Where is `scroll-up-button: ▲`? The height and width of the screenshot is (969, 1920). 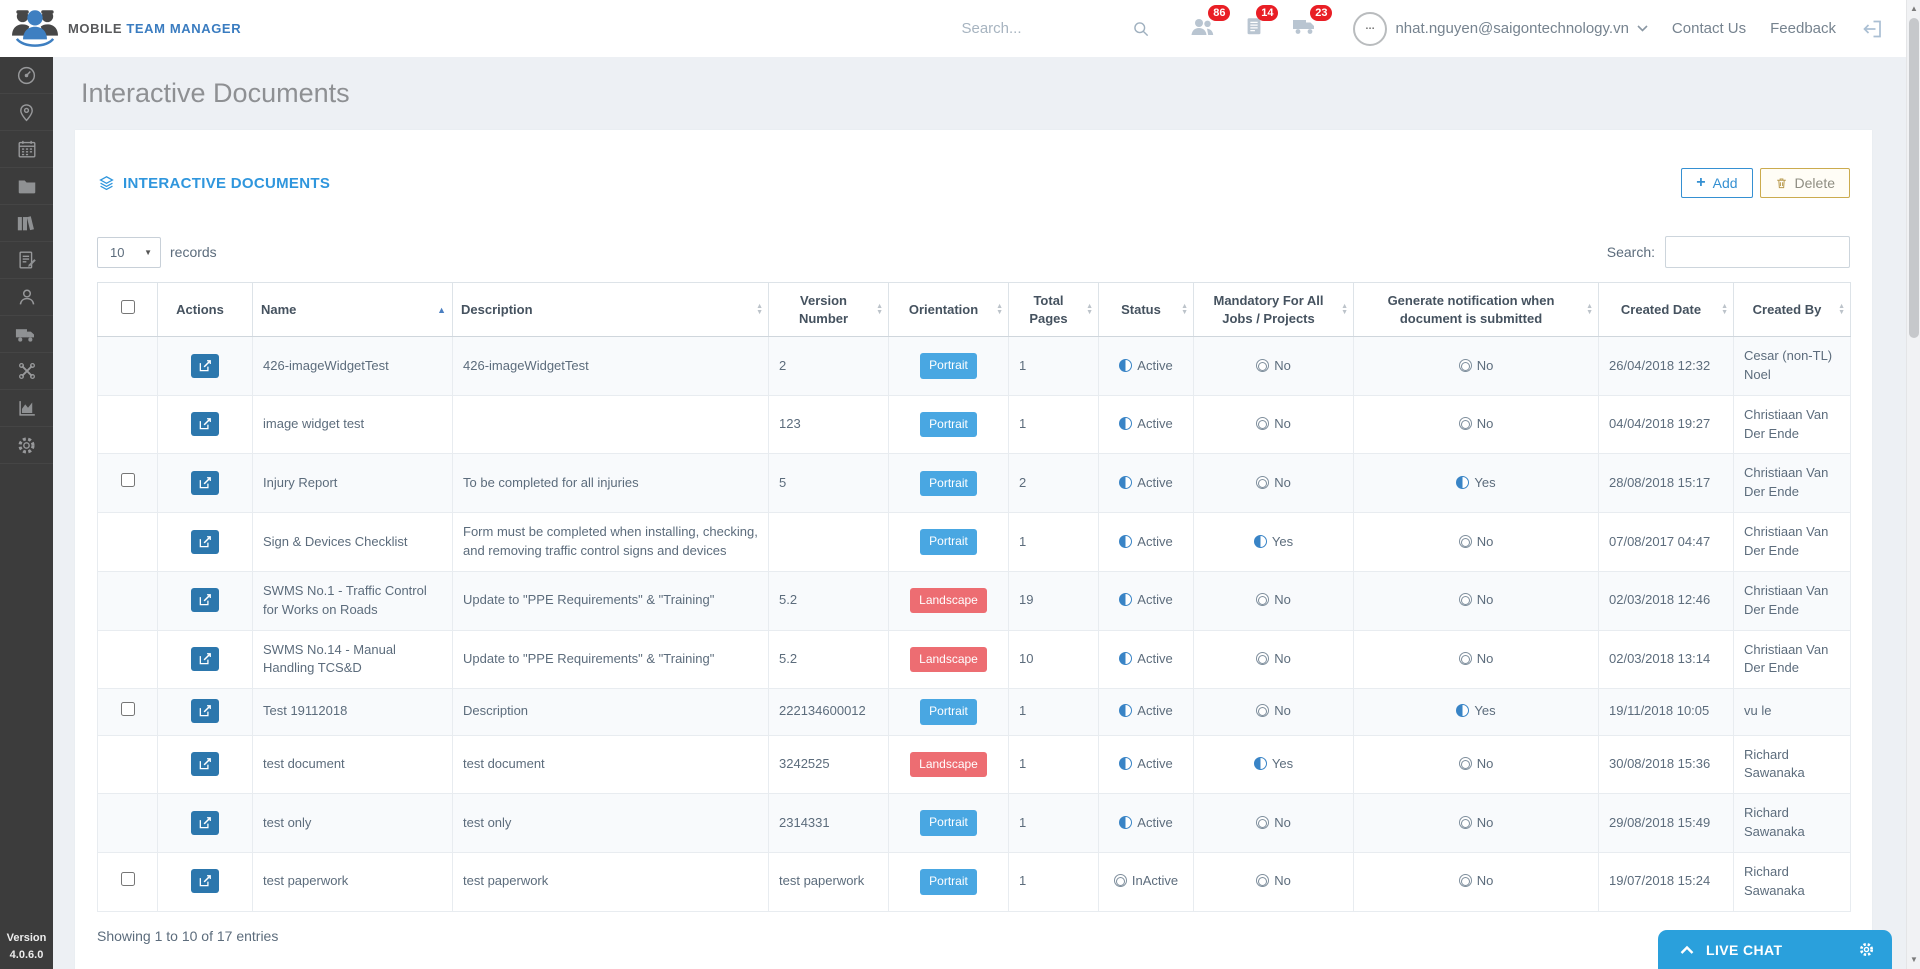
scroll-up-button: ▲ is located at coordinates (1914, 8).